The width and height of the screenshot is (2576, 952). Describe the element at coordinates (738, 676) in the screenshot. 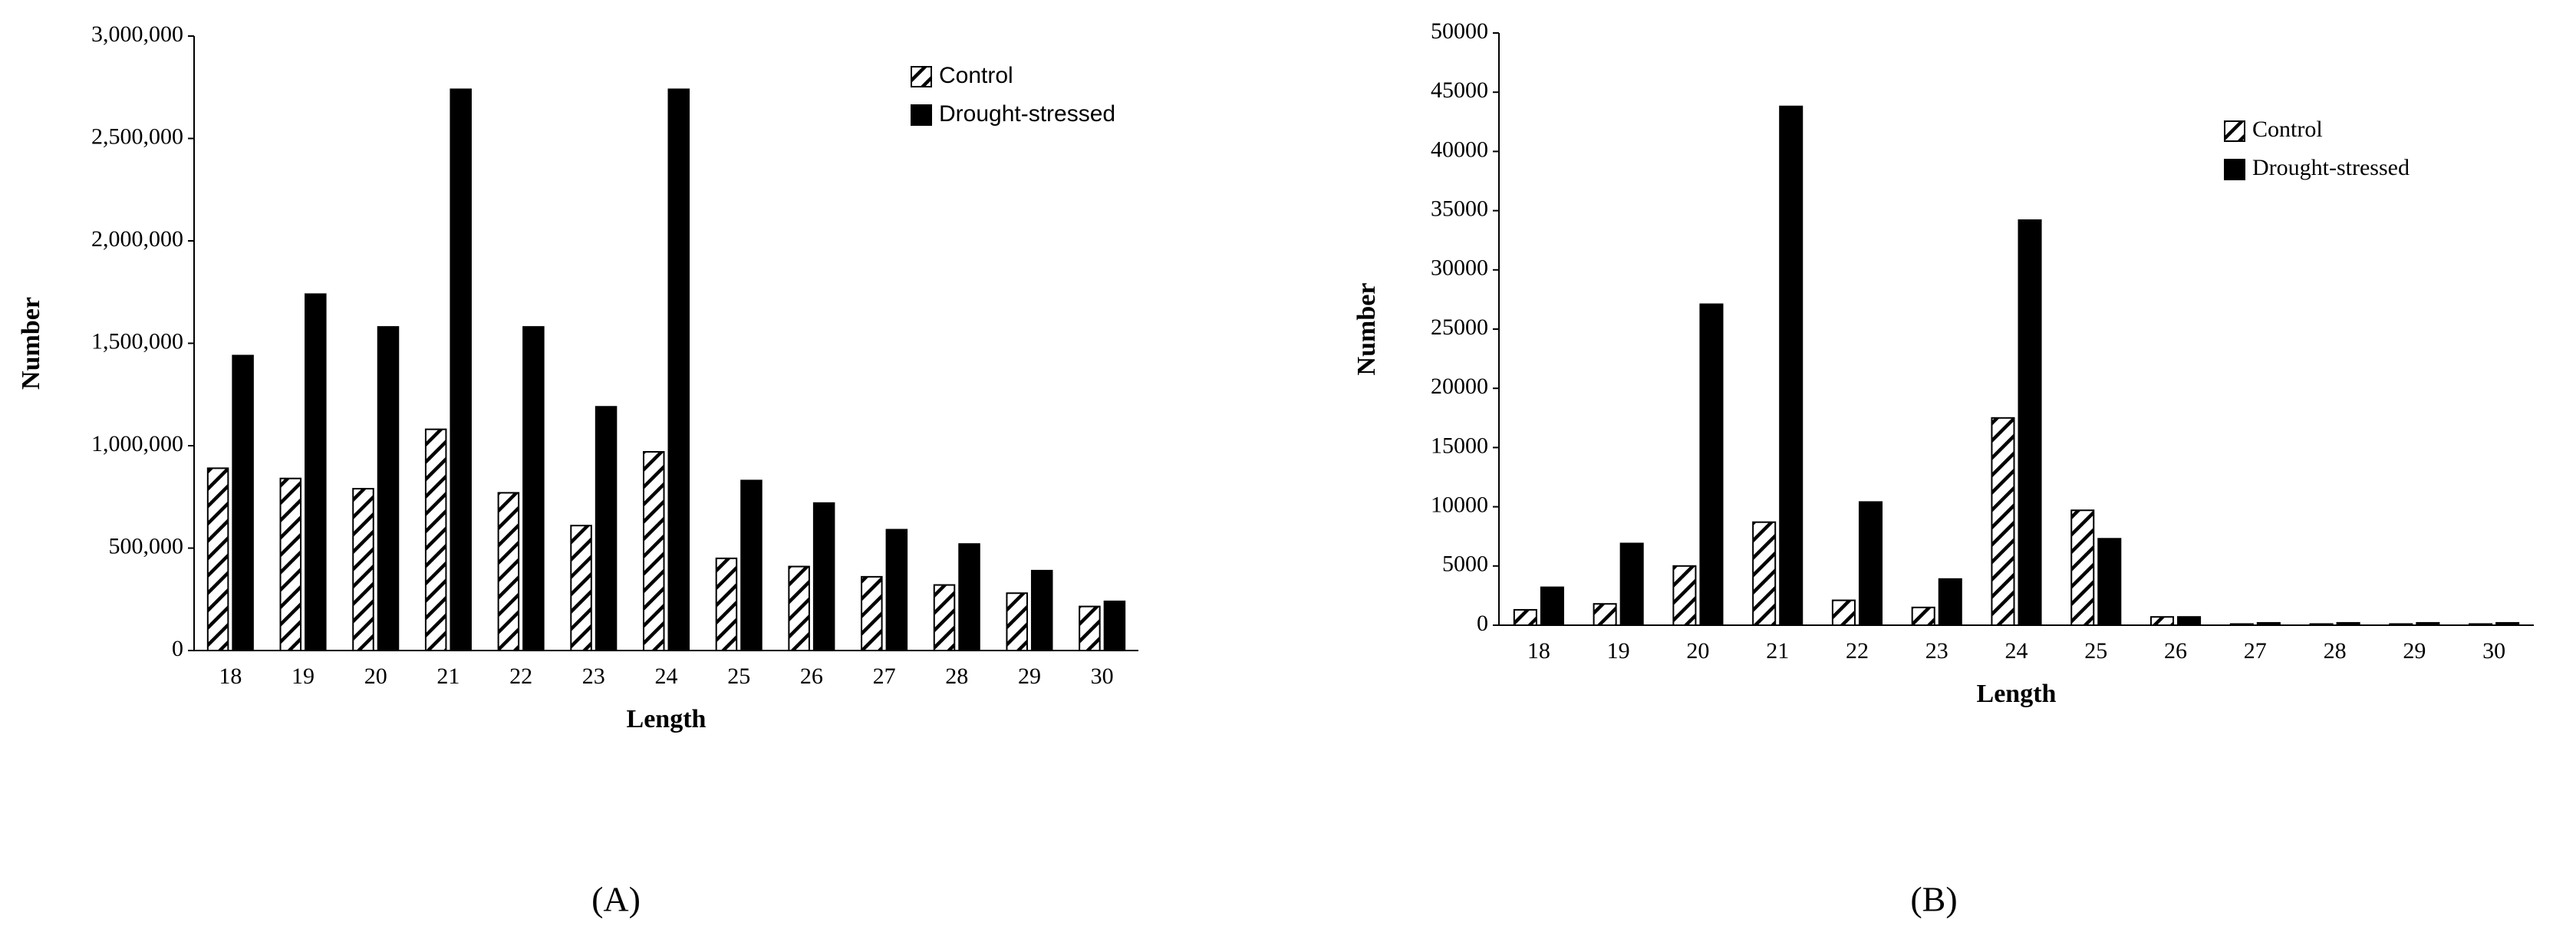

I see `x-tick-label: 25` at that location.